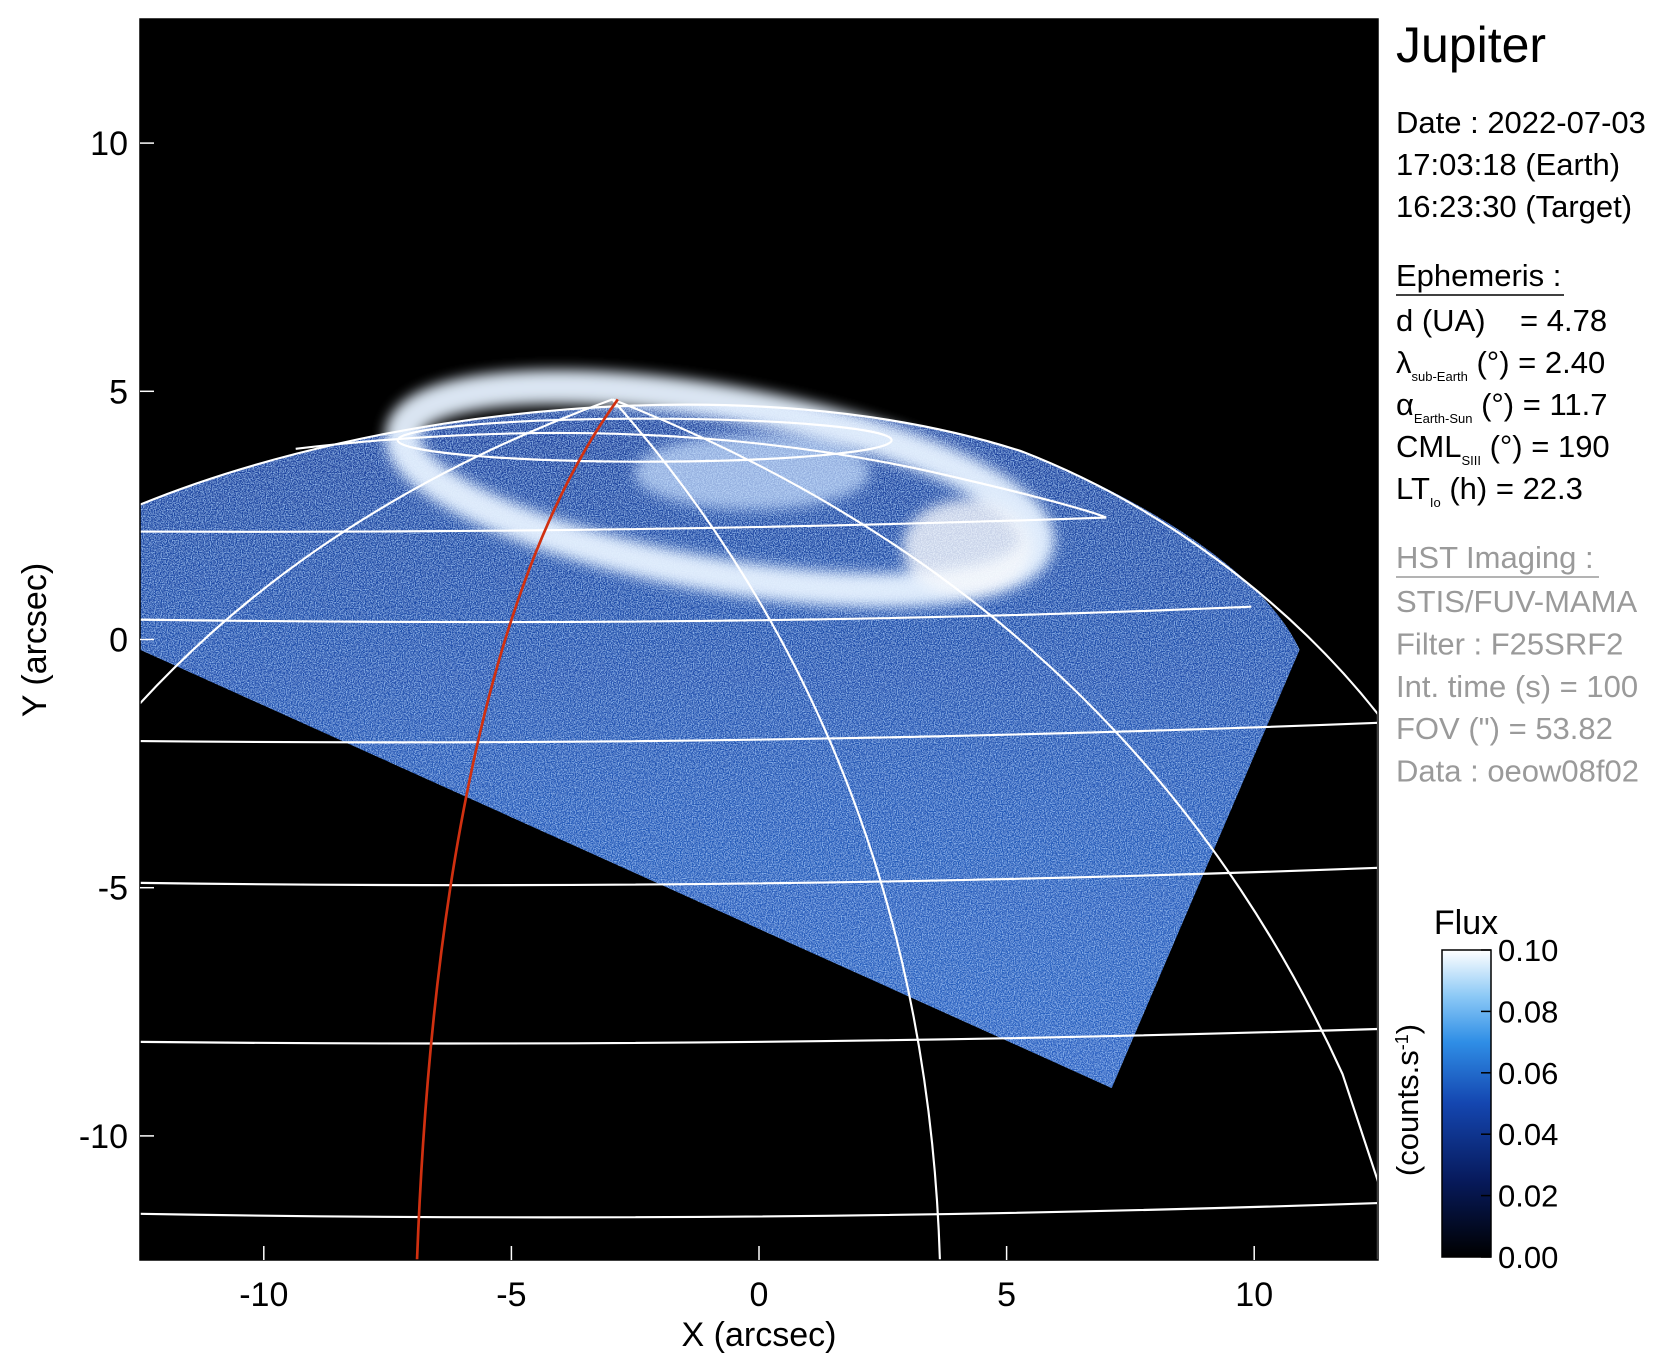  I want to click on colorbar-tick-label: 0.04, so click(1528, 1134).